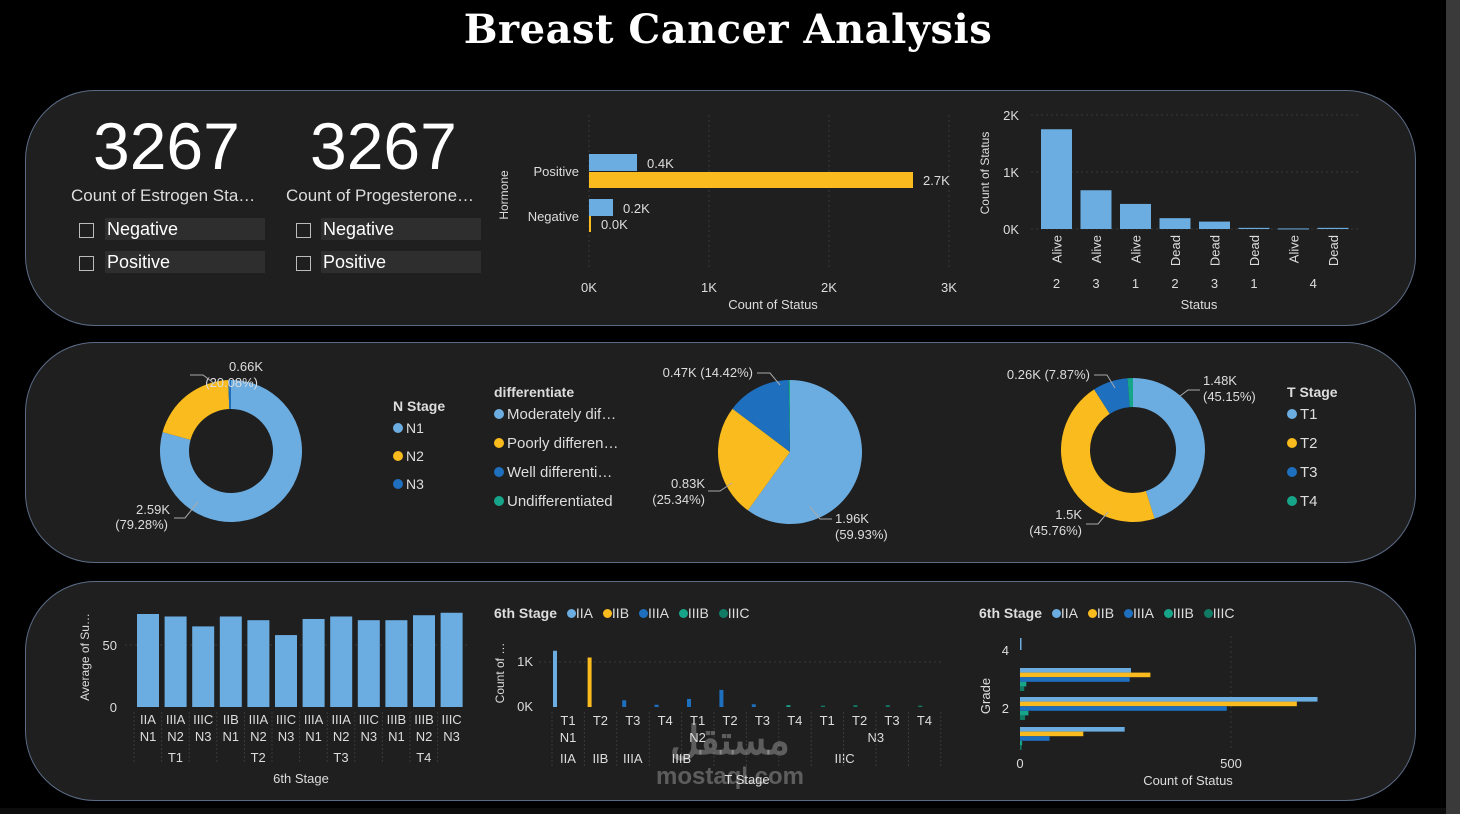 The image size is (1460, 814). Describe the element at coordinates (556, 507) in the screenshot. I see `differentiate-legend-undiff: Undifferentiated` at that location.